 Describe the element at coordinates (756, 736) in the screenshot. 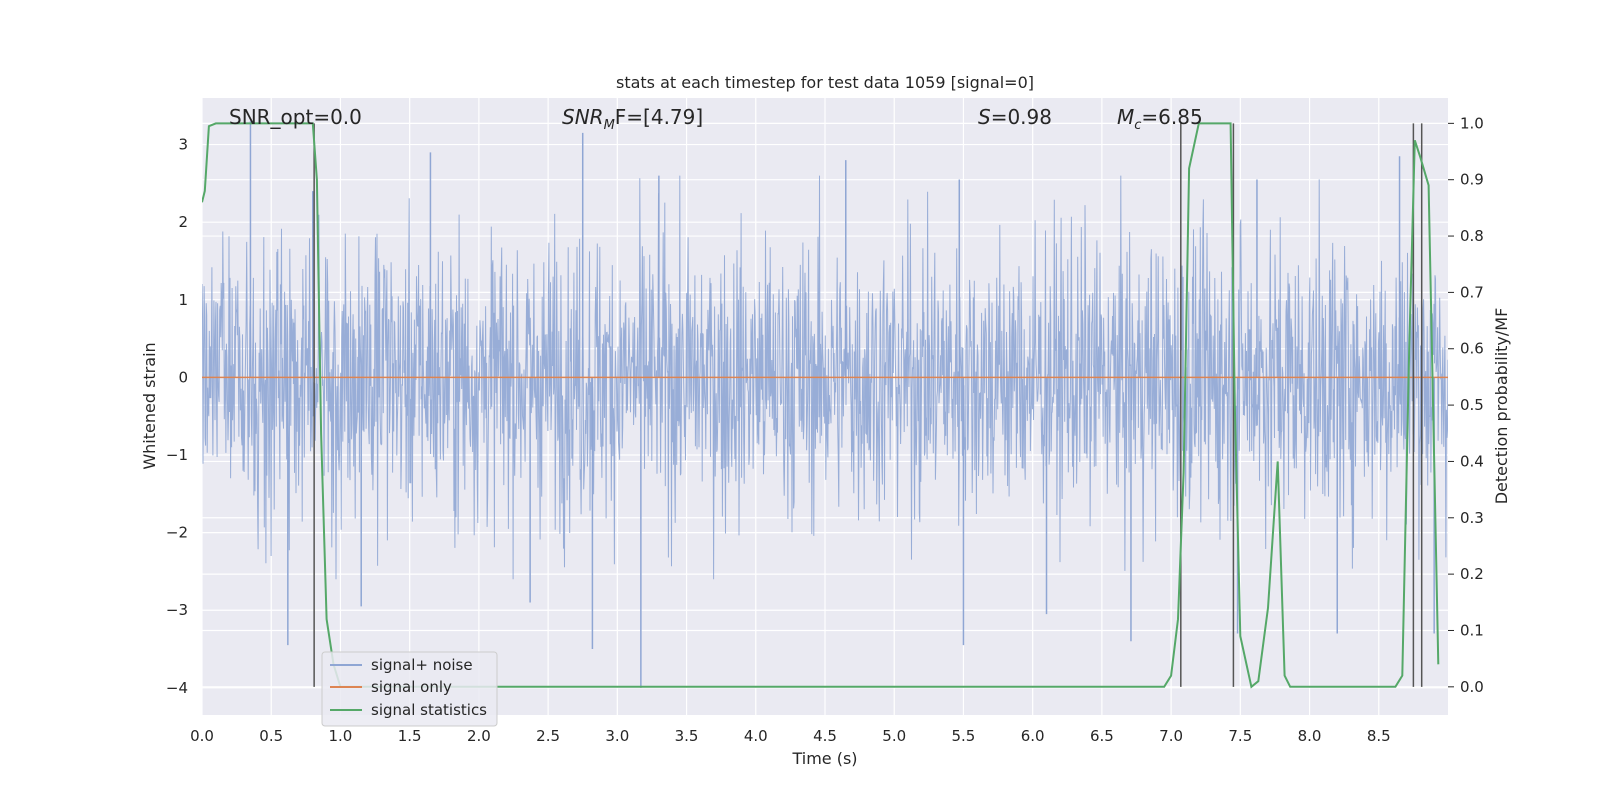

I see `x-tick-label: 4.0` at that location.